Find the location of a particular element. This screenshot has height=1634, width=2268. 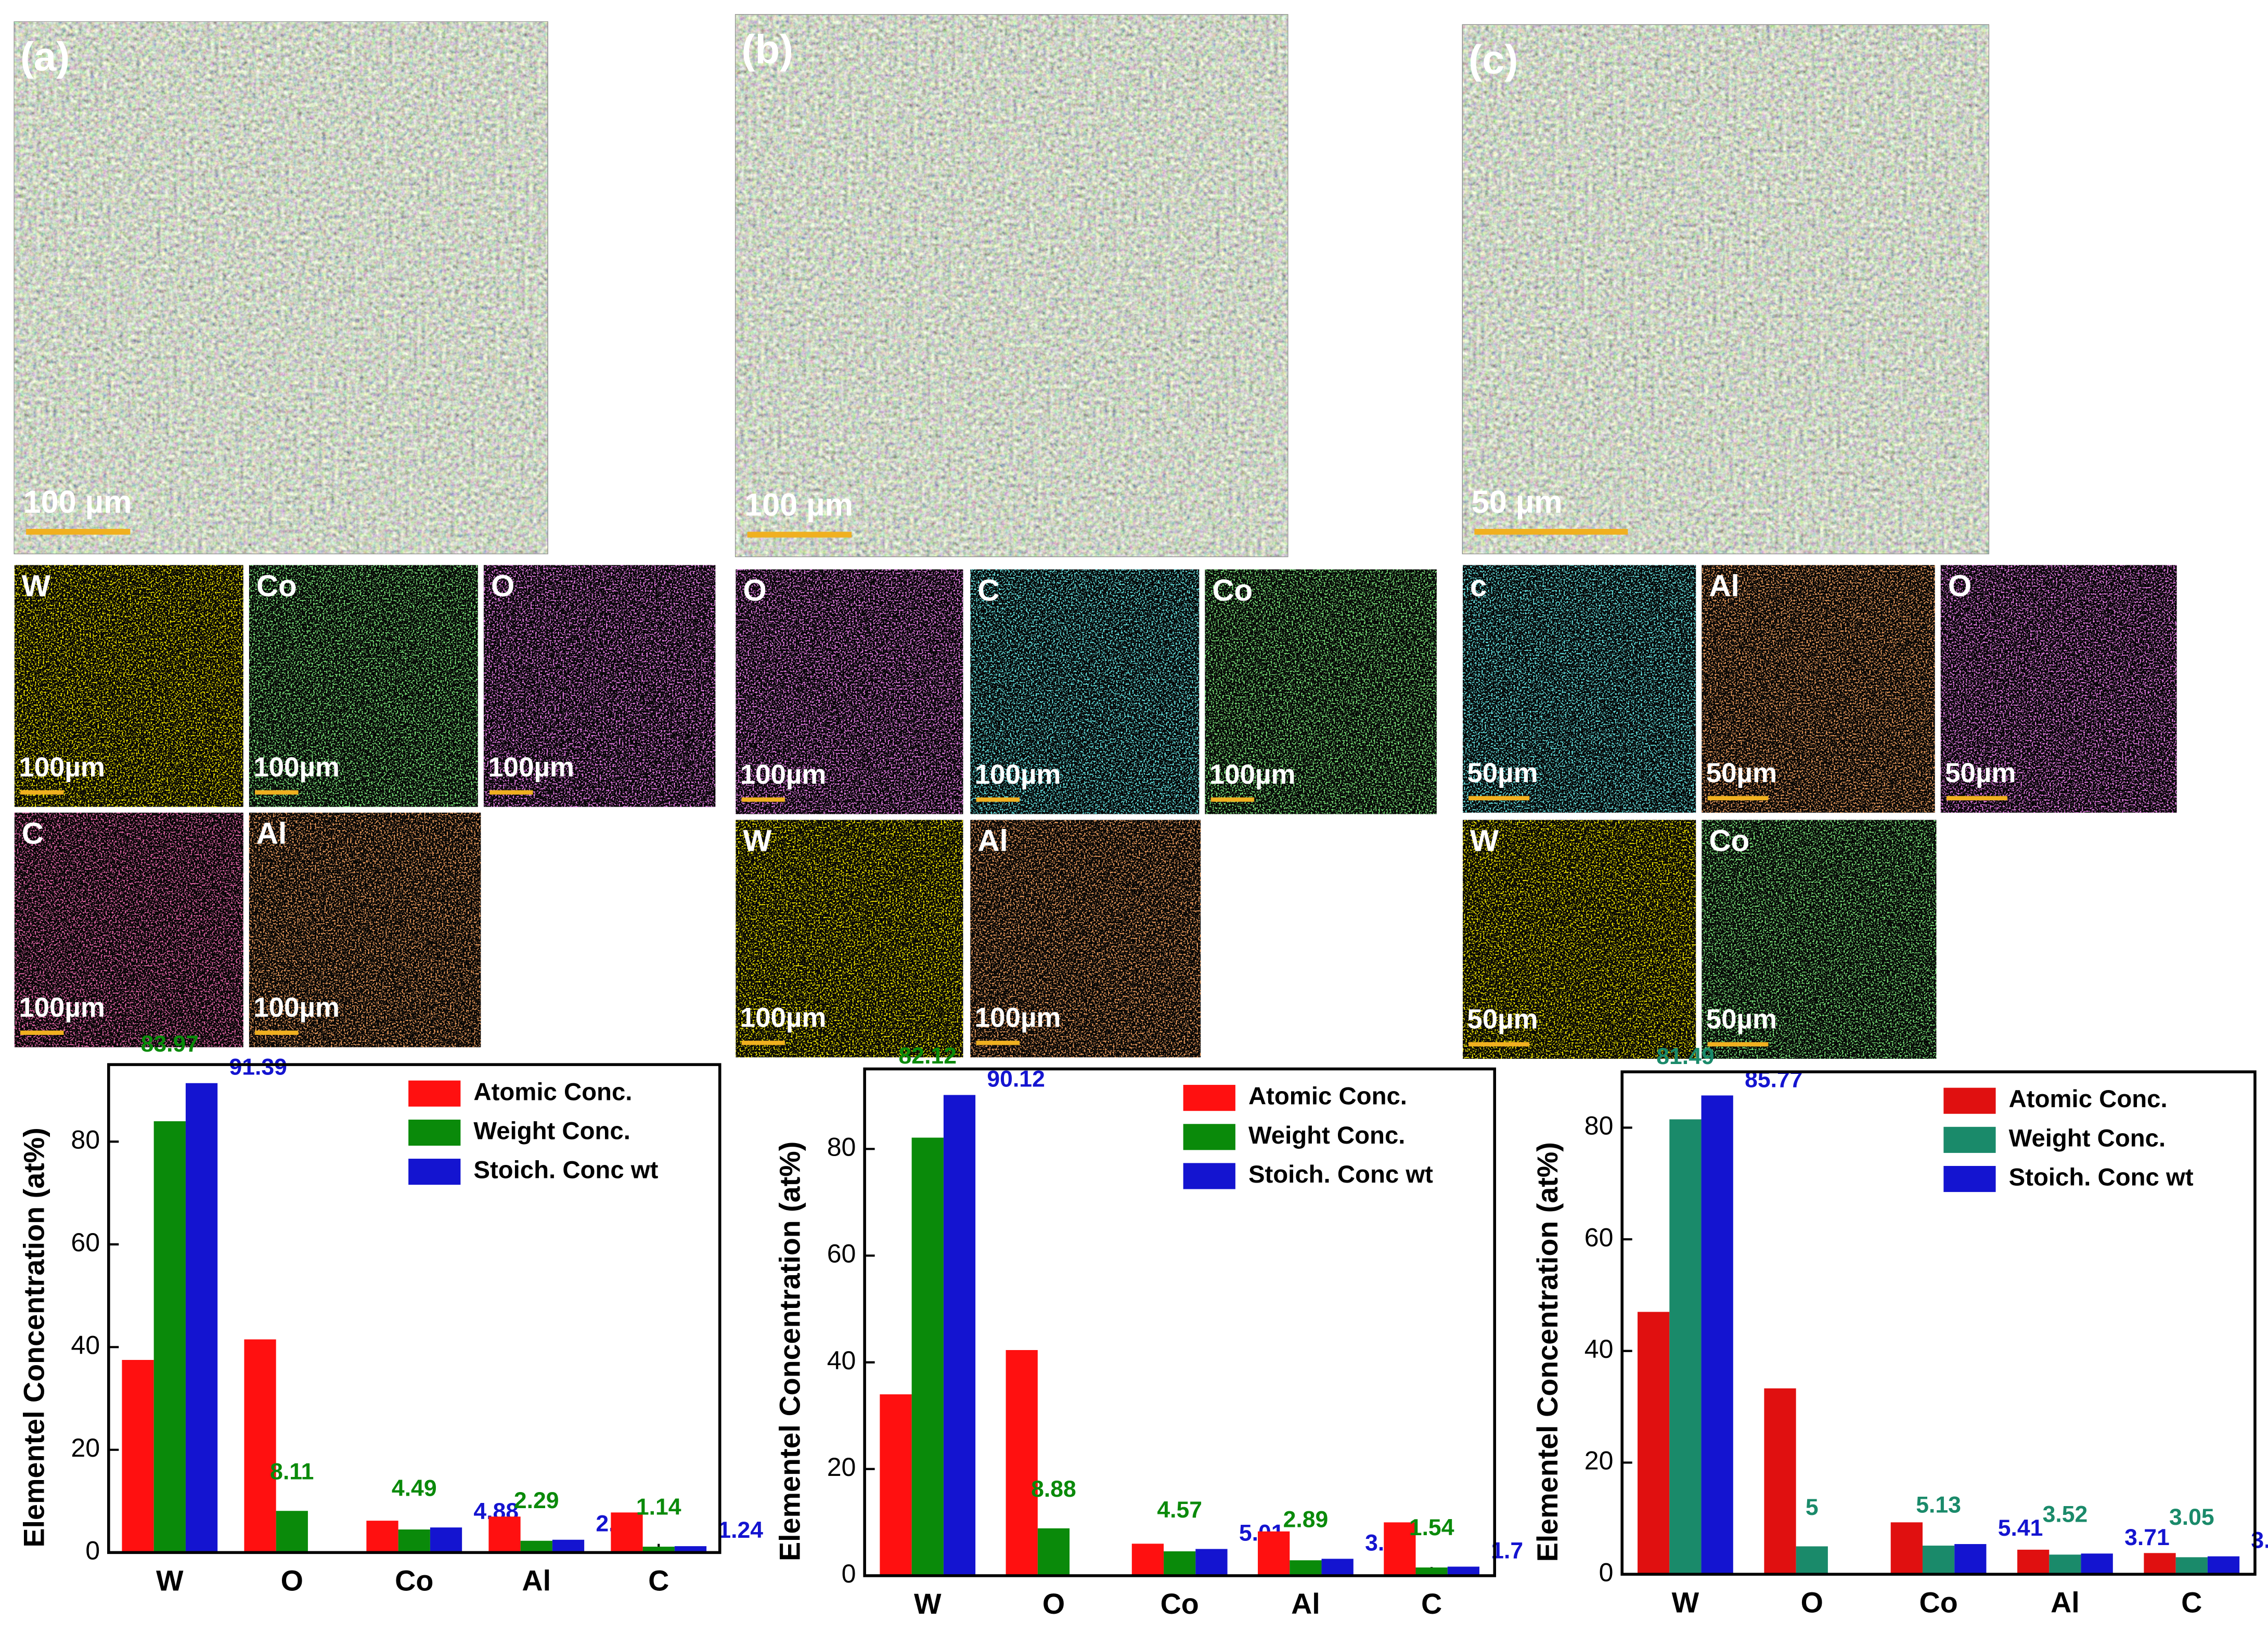

element-label: C is located at coordinates (33, 834).